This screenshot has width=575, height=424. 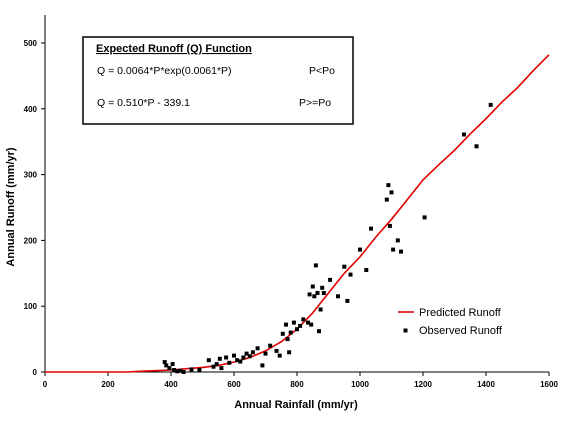 I want to click on y-tick-label: 0, so click(x=35, y=372).